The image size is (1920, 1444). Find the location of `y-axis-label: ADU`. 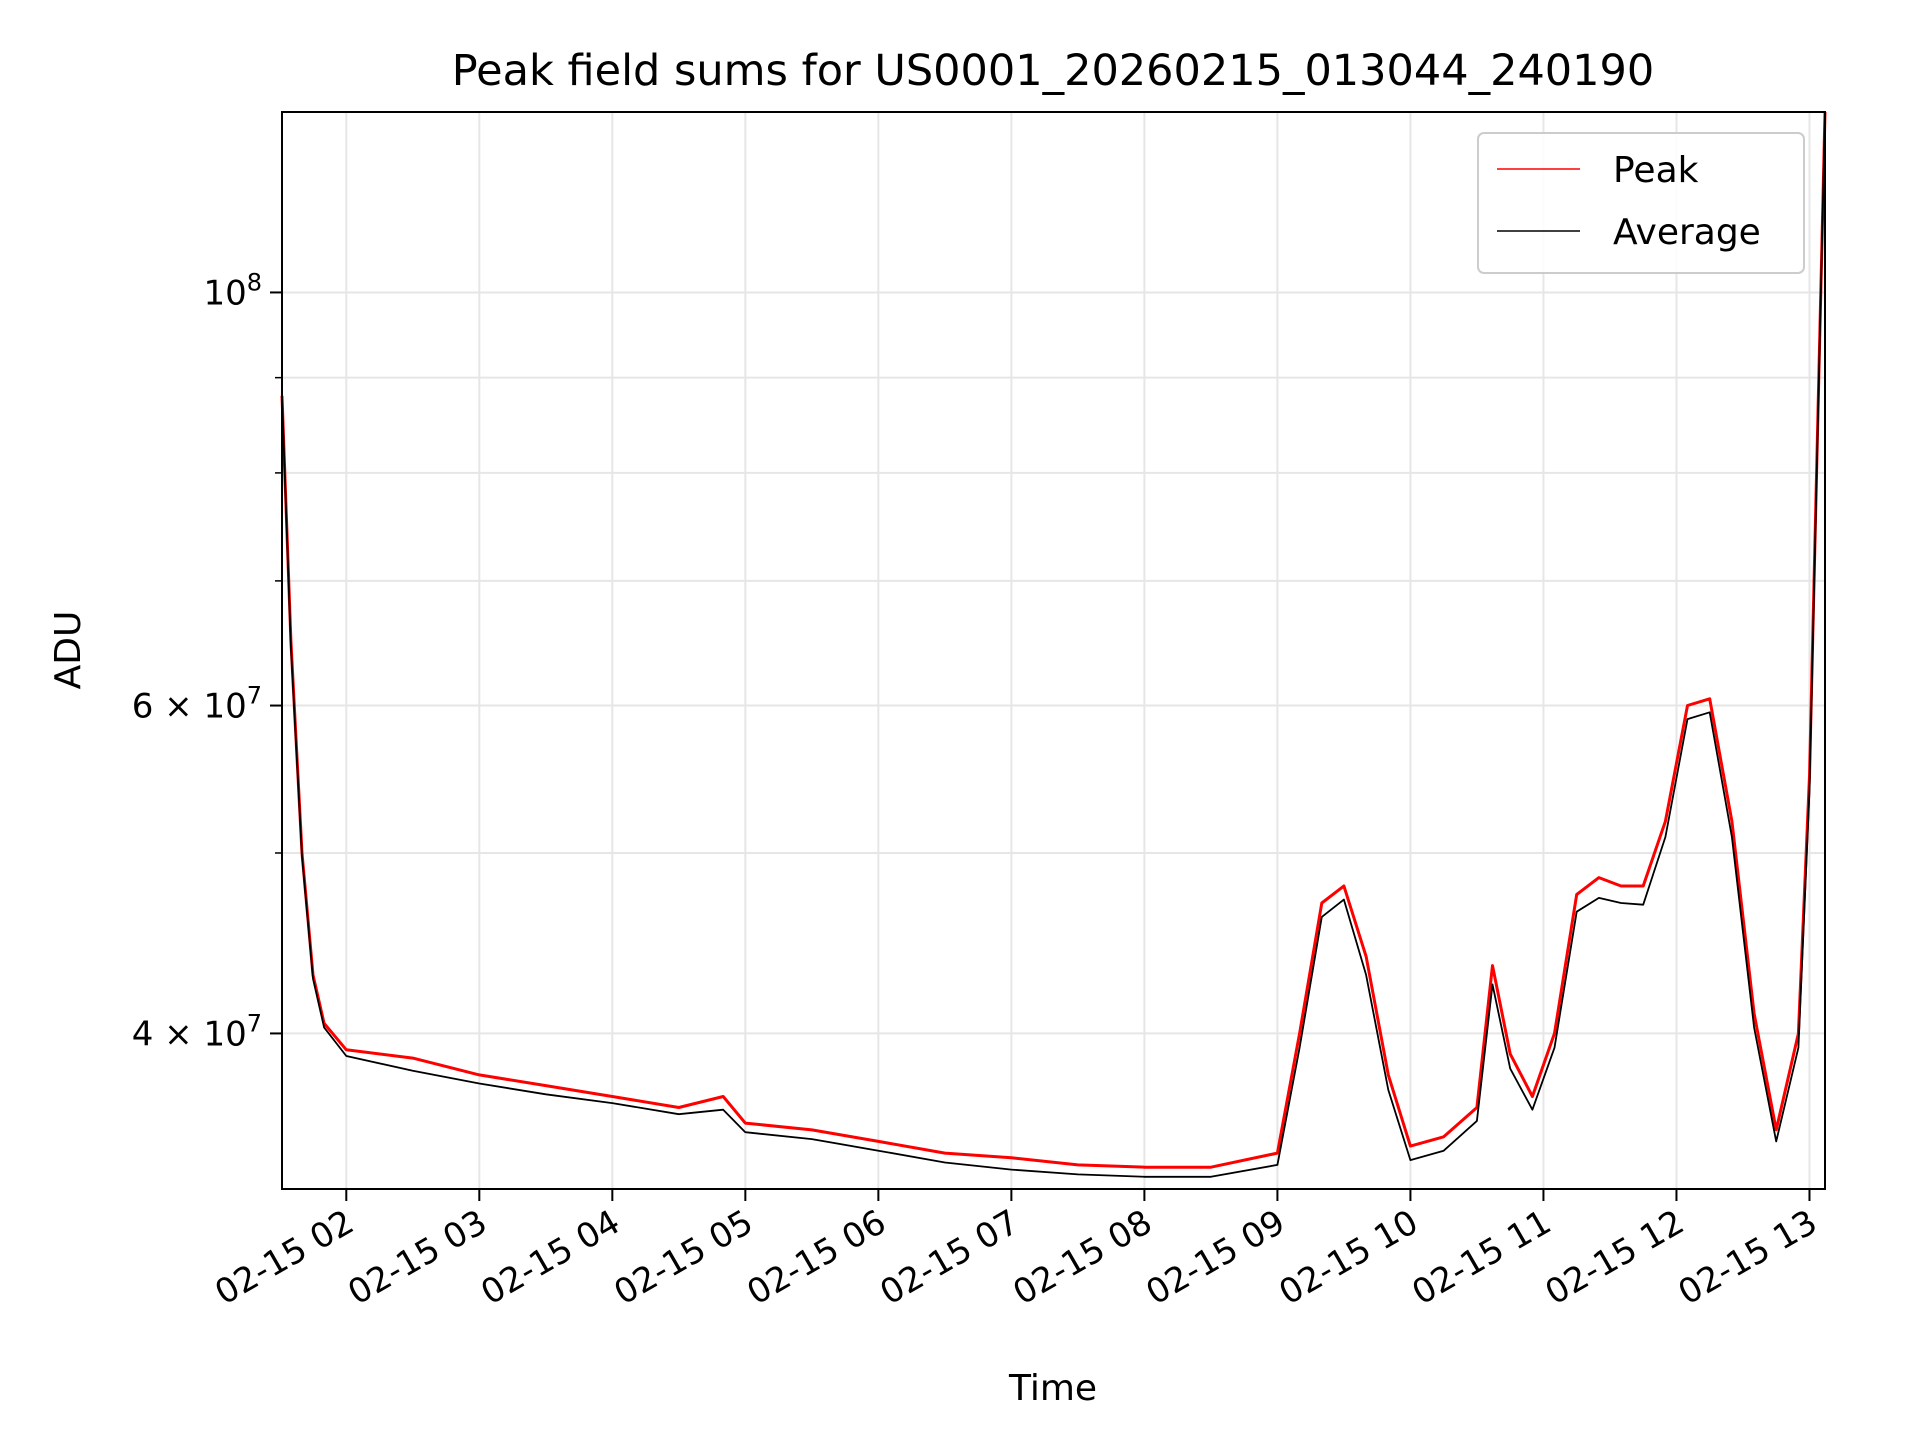

y-axis-label: ADU is located at coordinates (68, 650).